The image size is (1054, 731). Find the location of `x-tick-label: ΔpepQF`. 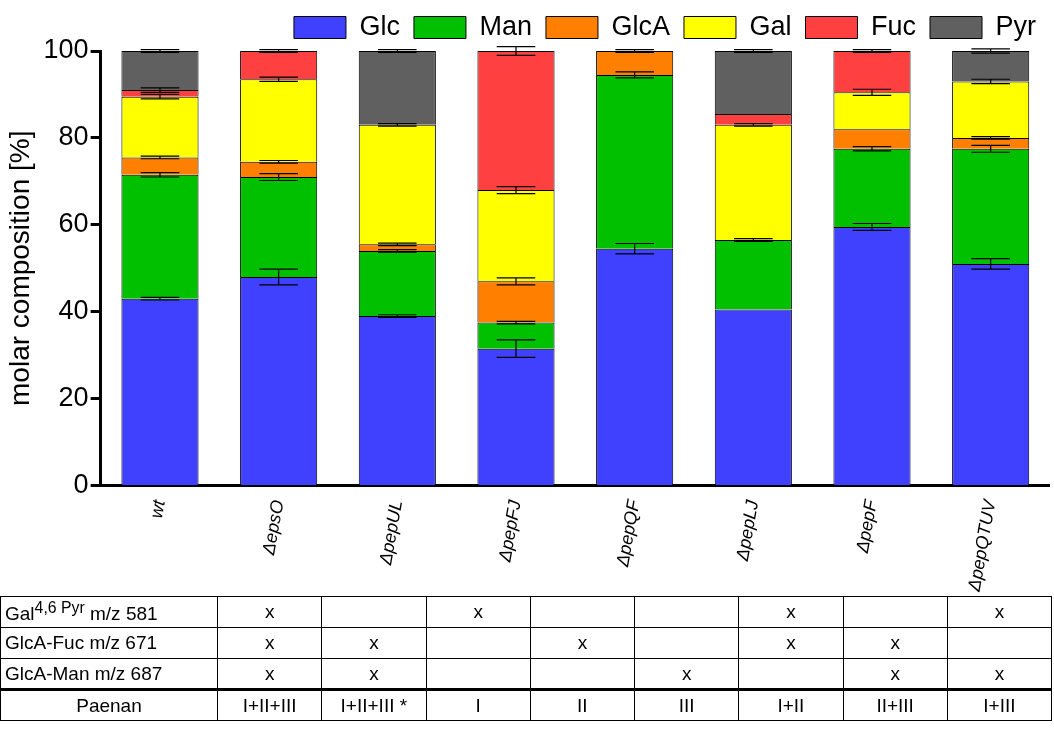

x-tick-label: ΔpepQF is located at coordinates (628, 533).